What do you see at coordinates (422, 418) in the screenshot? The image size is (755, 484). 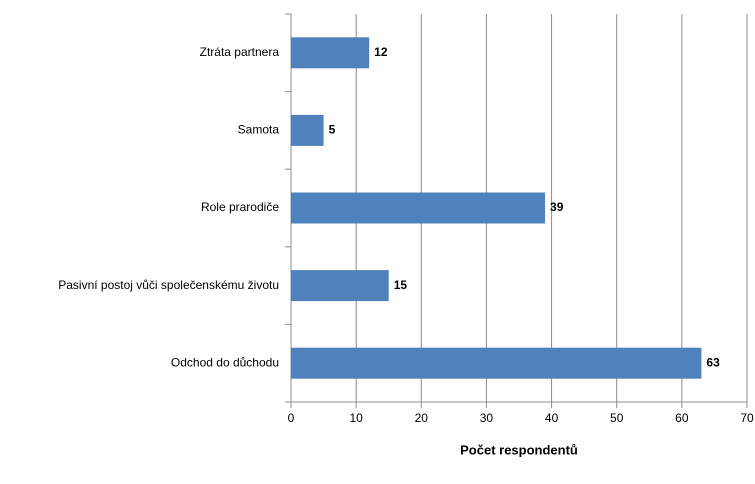 I see `x-tick-label: 20` at bounding box center [422, 418].